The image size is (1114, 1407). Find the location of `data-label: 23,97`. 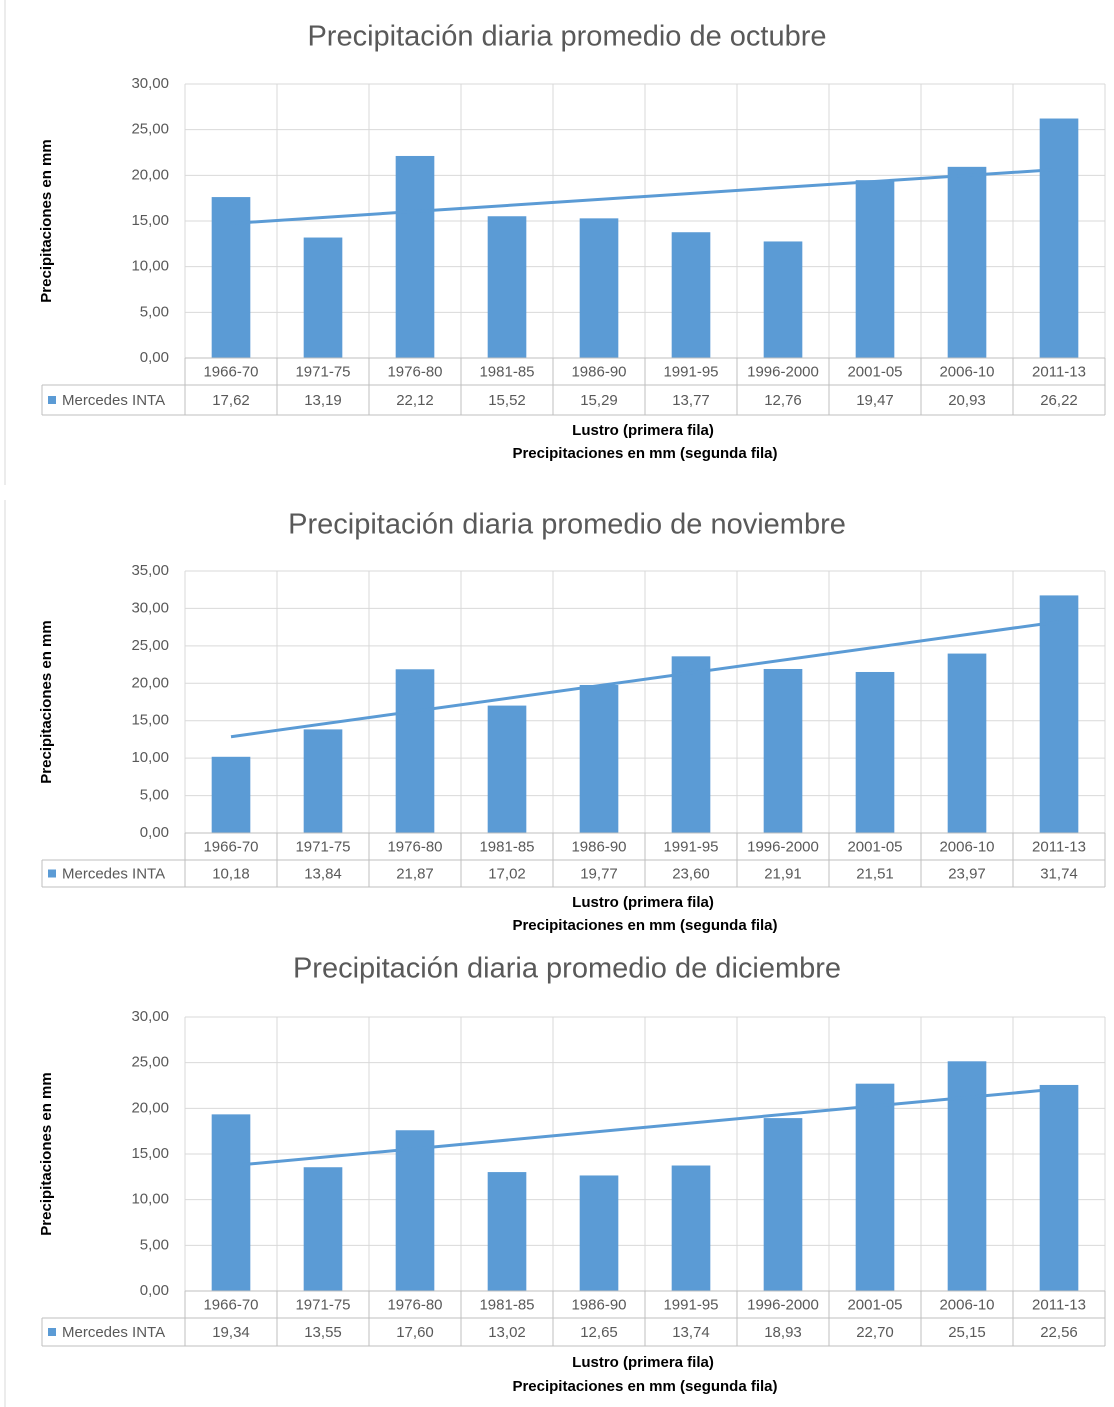

data-label: 23,97 is located at coordinates (967, 873).